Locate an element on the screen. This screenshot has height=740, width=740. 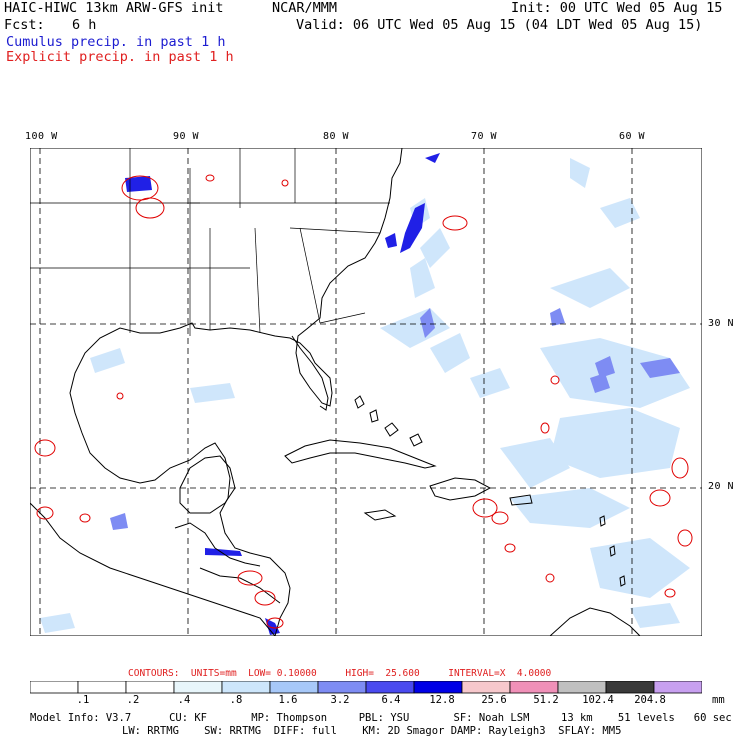
forecast-hour: 6 h is located at coordinates (84, 25).